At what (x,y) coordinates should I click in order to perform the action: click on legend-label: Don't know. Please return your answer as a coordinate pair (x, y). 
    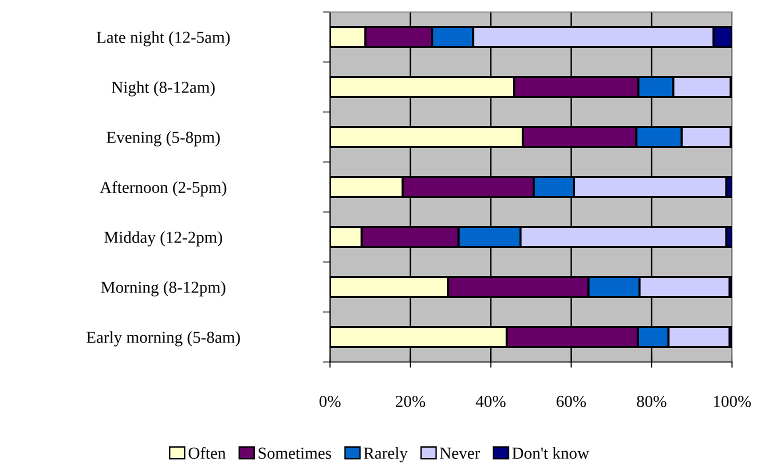
    Looking at the image, I should click on (551, 453).